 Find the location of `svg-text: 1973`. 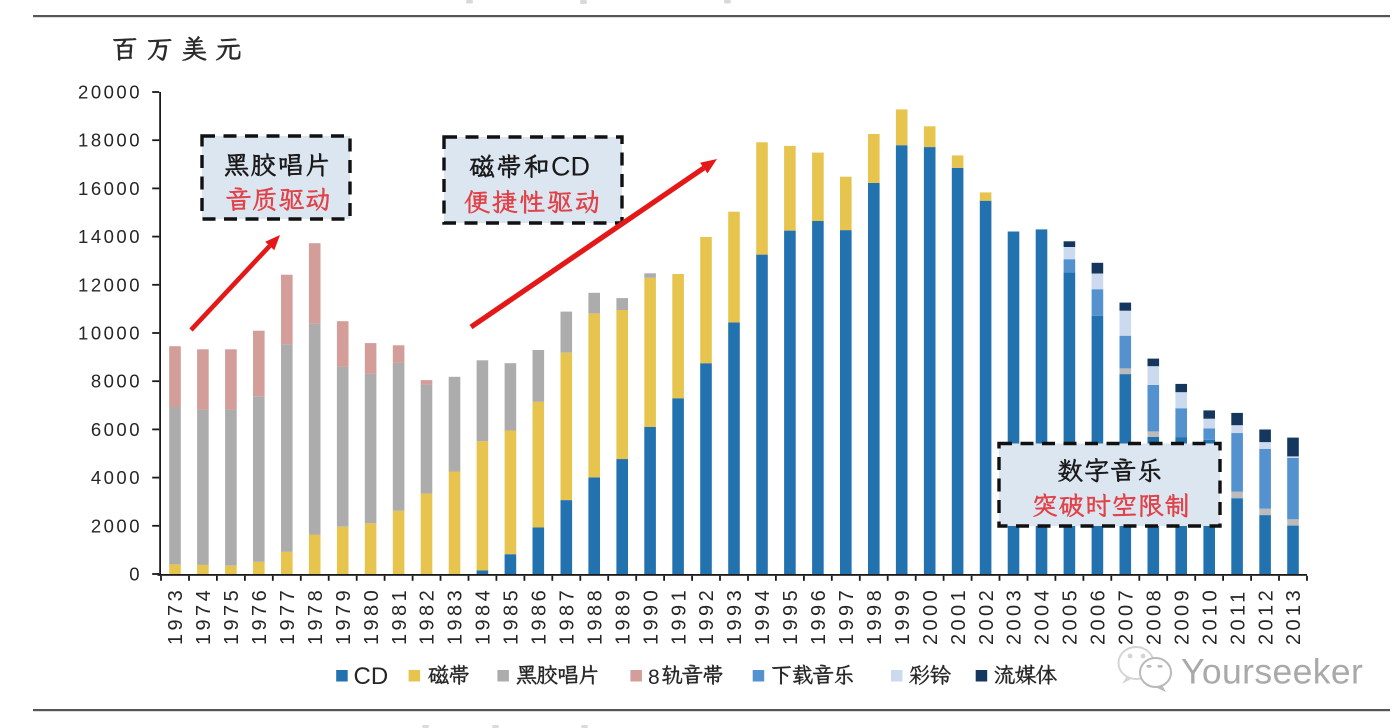

svg-text: 1973 is located at coordinates (176, 616).